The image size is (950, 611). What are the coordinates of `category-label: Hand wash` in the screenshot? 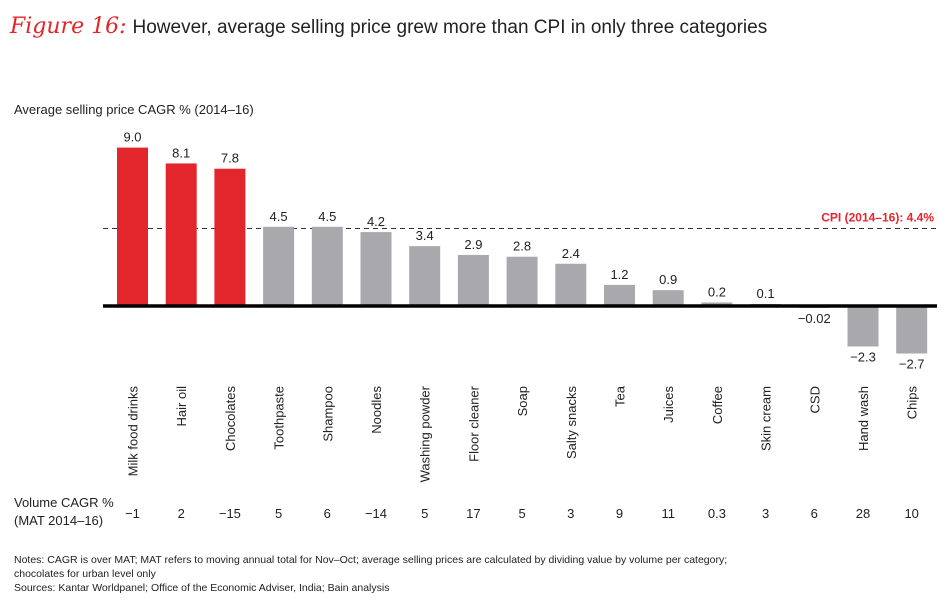 It's located at (863, 418).